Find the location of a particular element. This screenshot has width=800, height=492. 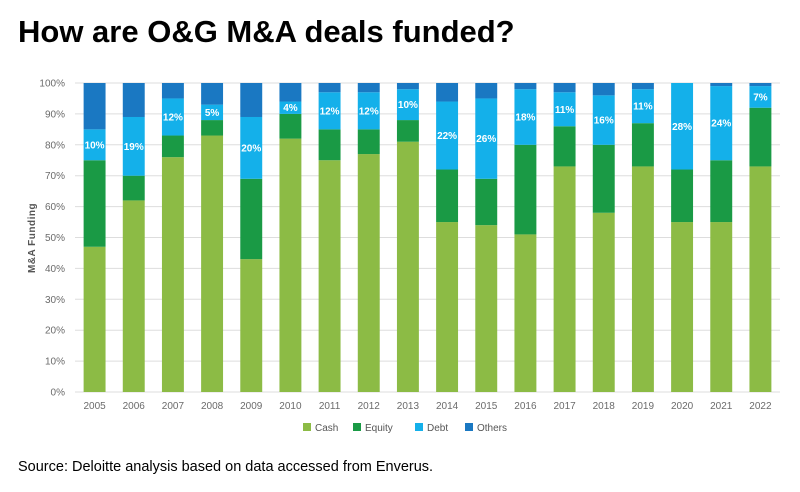

bar-debt-2022 is located at coordinates (760, 97).